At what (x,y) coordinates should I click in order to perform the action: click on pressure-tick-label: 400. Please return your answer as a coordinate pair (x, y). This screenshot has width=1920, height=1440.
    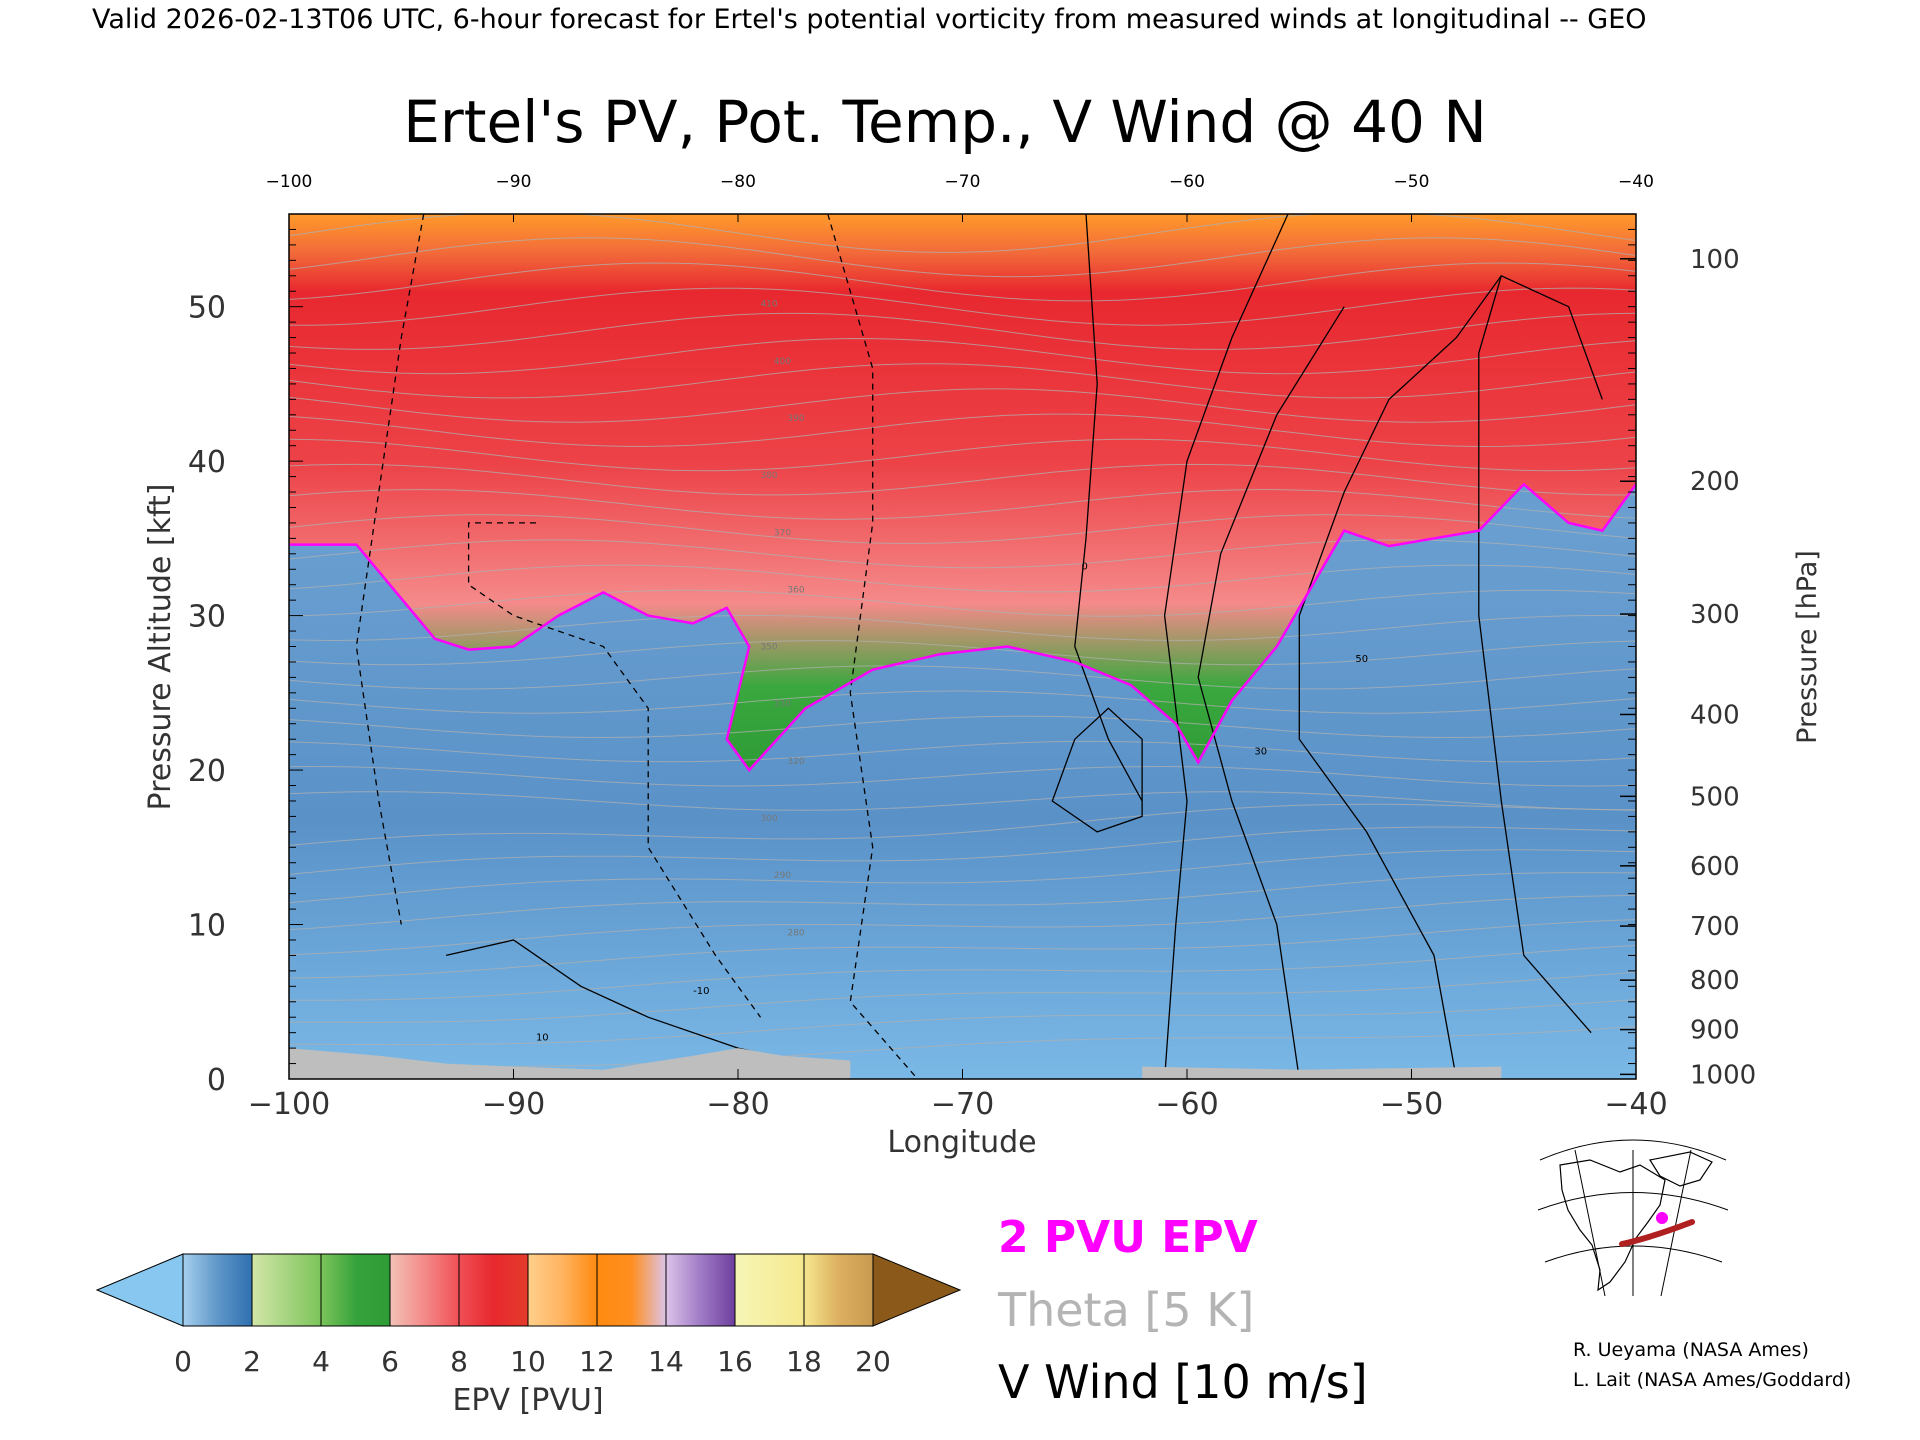
    Looking at the image, I should click on (1715, 715).